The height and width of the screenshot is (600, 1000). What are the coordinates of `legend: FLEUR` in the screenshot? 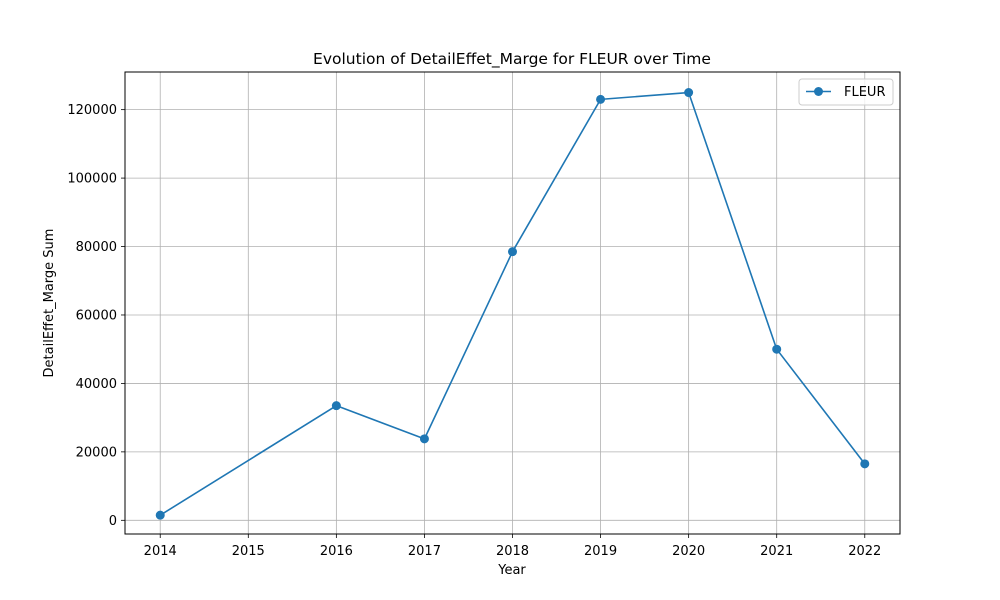 It's located at (846, 92).